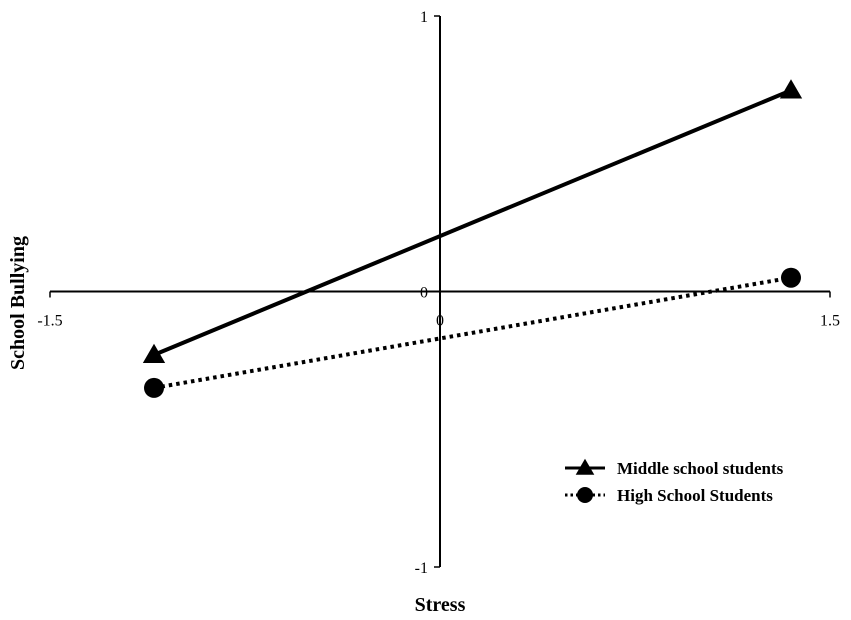  What do you see at coordinates (585, 466) in the screenshot?
I see `legend-marker-triangle` at bounding box center [585, 466].